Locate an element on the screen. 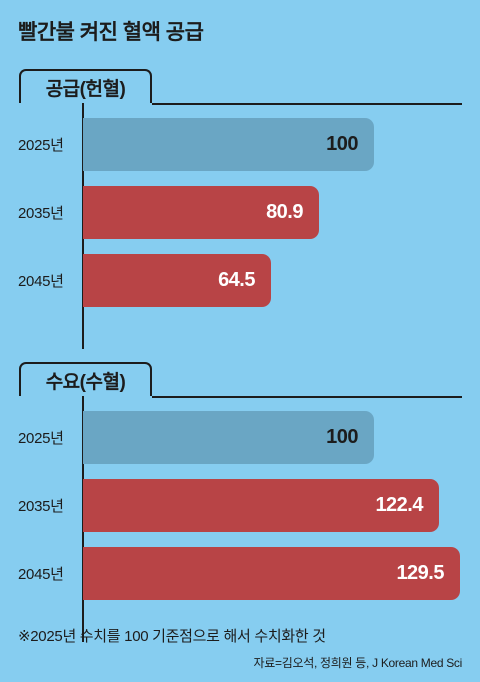  bar-2: 122.4 is located at coordinates (261, 505).